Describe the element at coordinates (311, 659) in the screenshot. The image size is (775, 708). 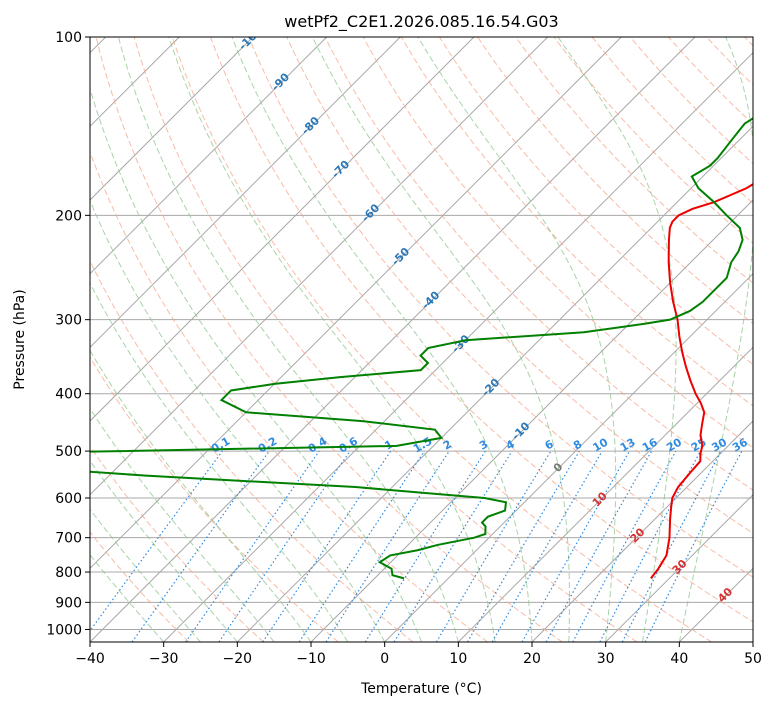
I see `x-tick-label: −10` at that location.